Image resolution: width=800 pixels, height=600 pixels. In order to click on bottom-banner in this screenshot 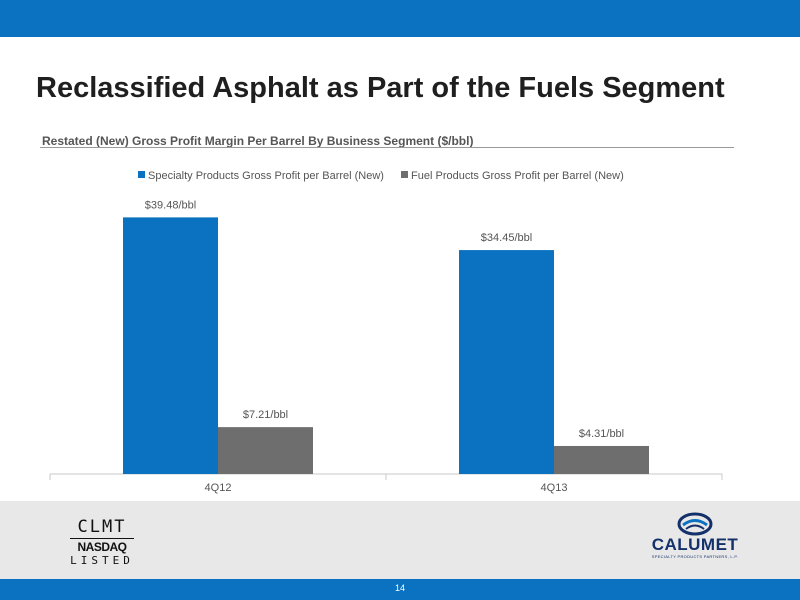, I will do `click(400, 589)`.